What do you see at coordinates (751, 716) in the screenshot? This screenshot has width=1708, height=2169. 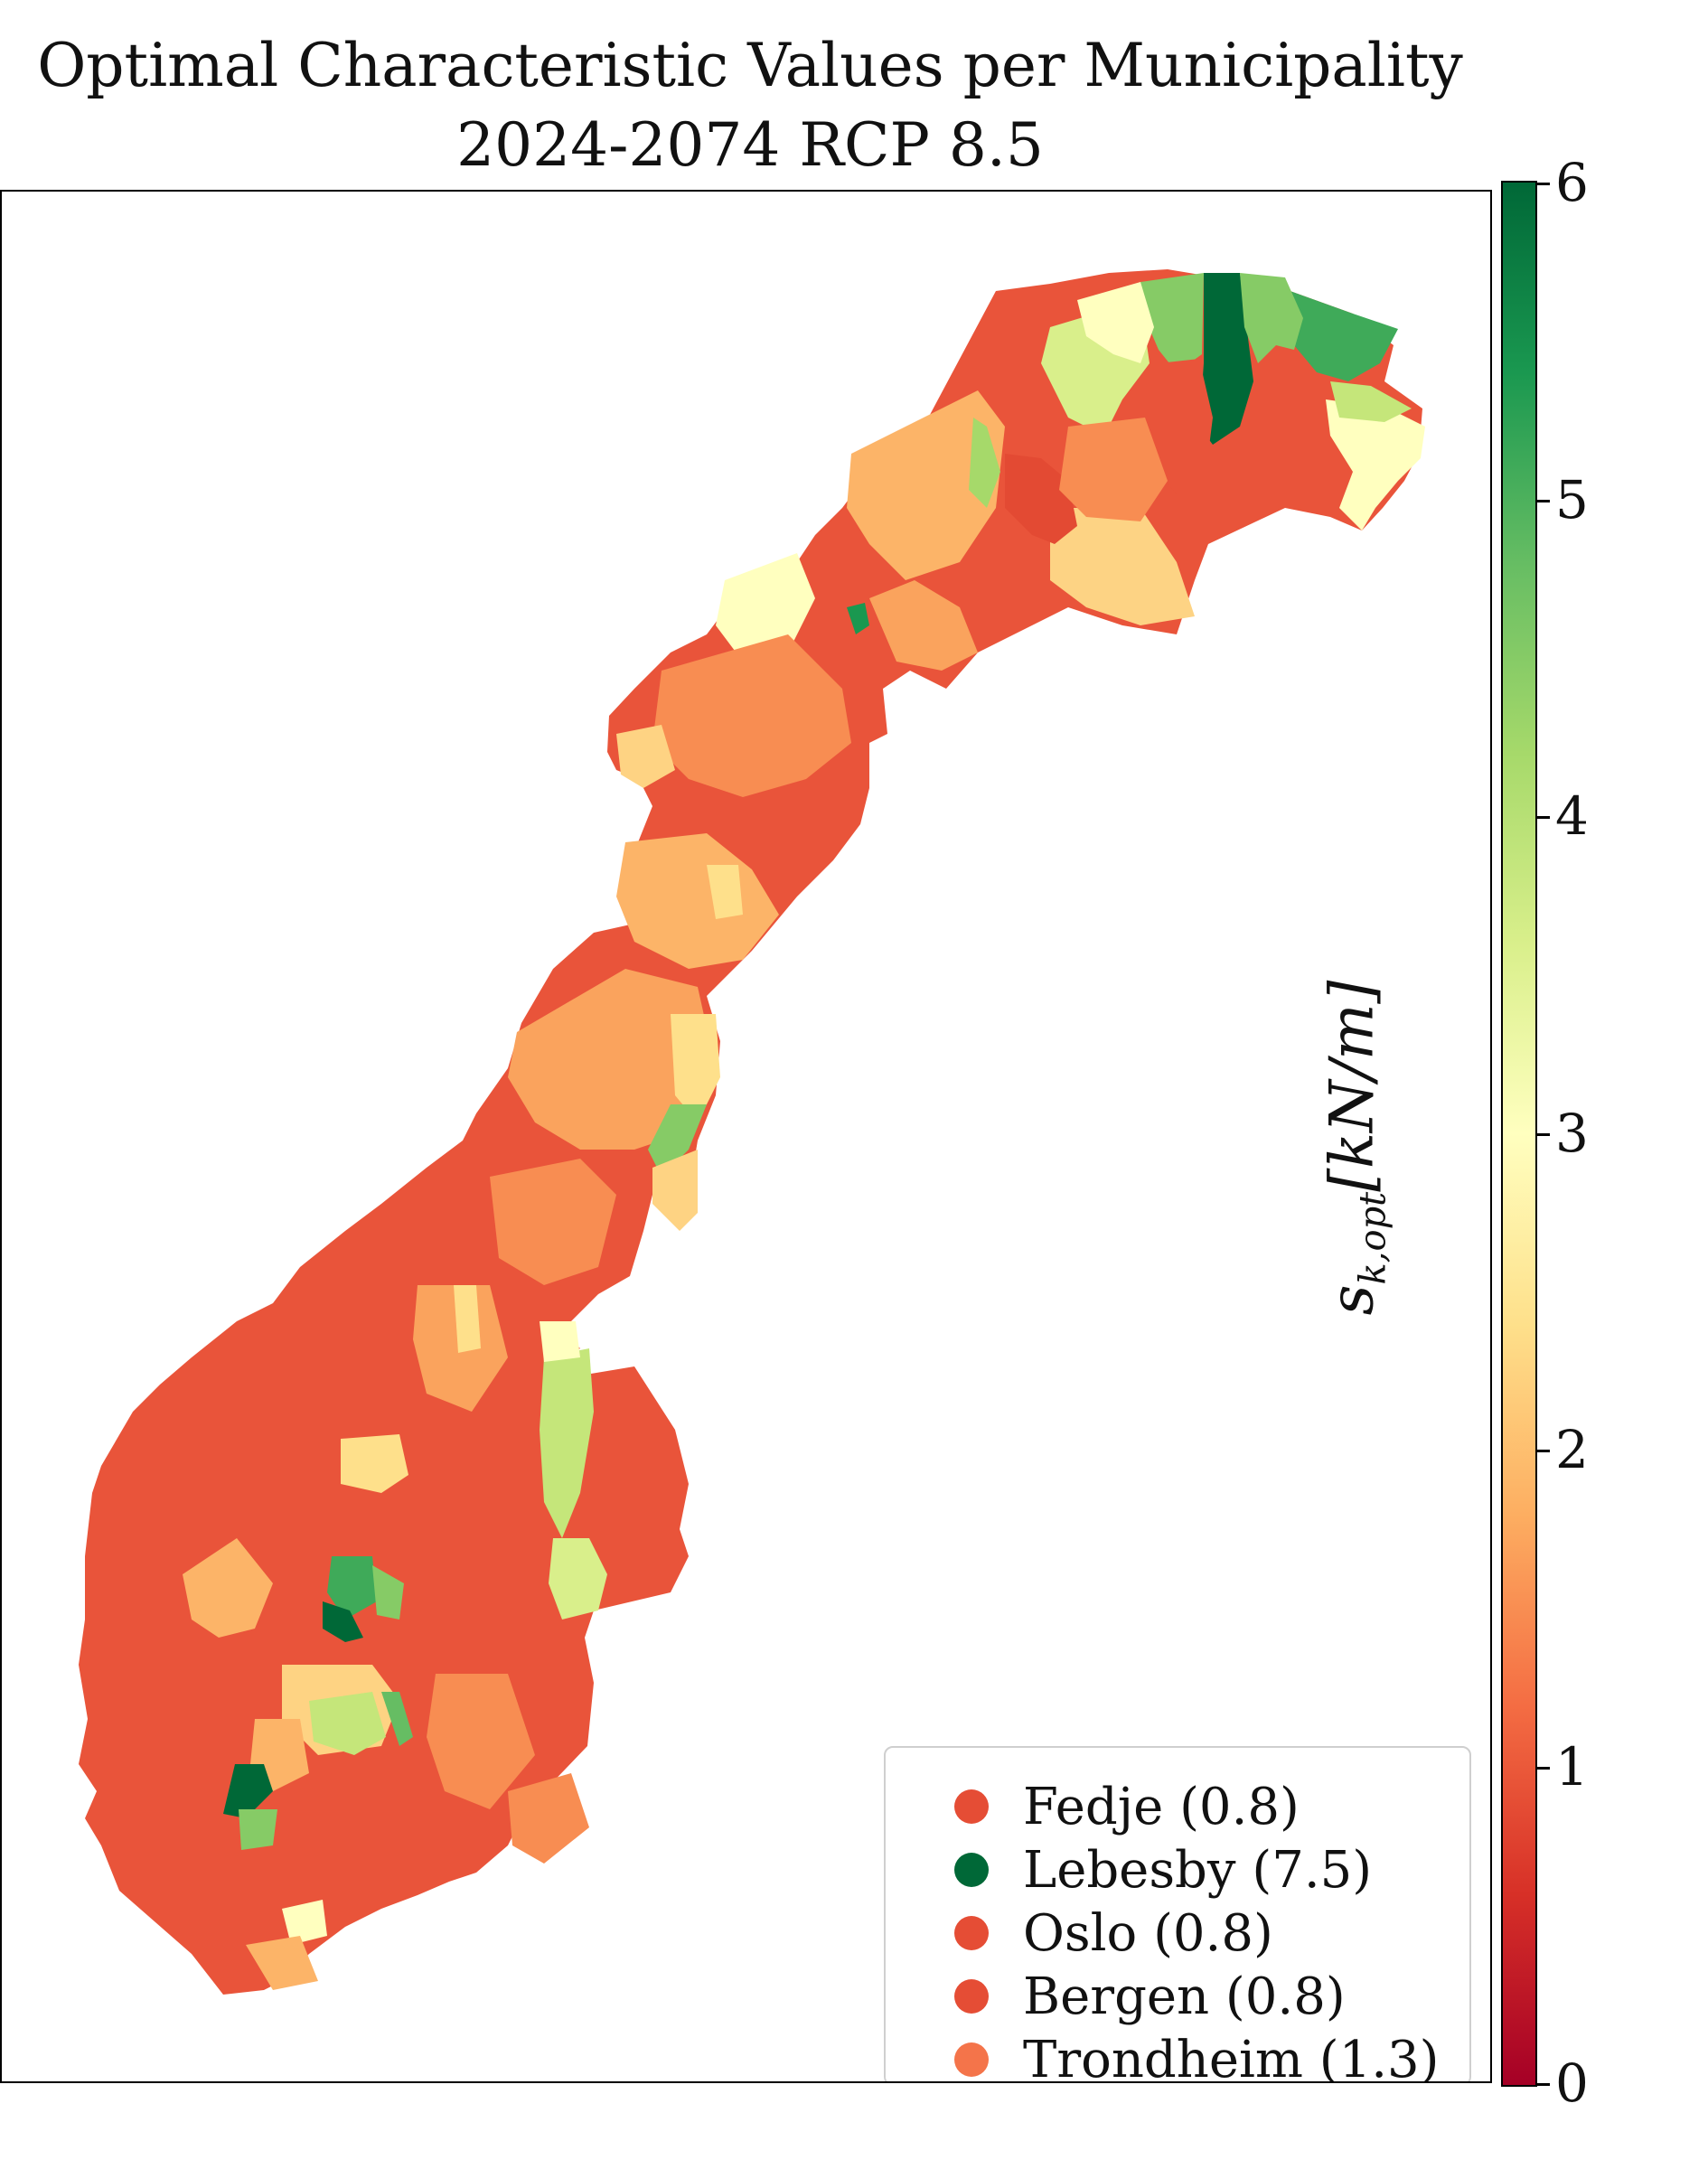 I see `region-nordland-upper` at bounding box center [751, 716].